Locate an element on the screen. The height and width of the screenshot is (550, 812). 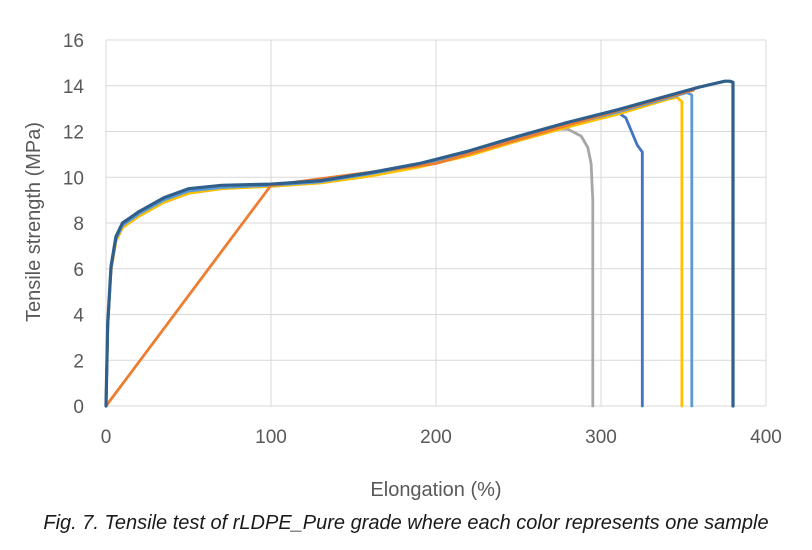
x-tick-label: 300 is located at coordinates (601, 437).